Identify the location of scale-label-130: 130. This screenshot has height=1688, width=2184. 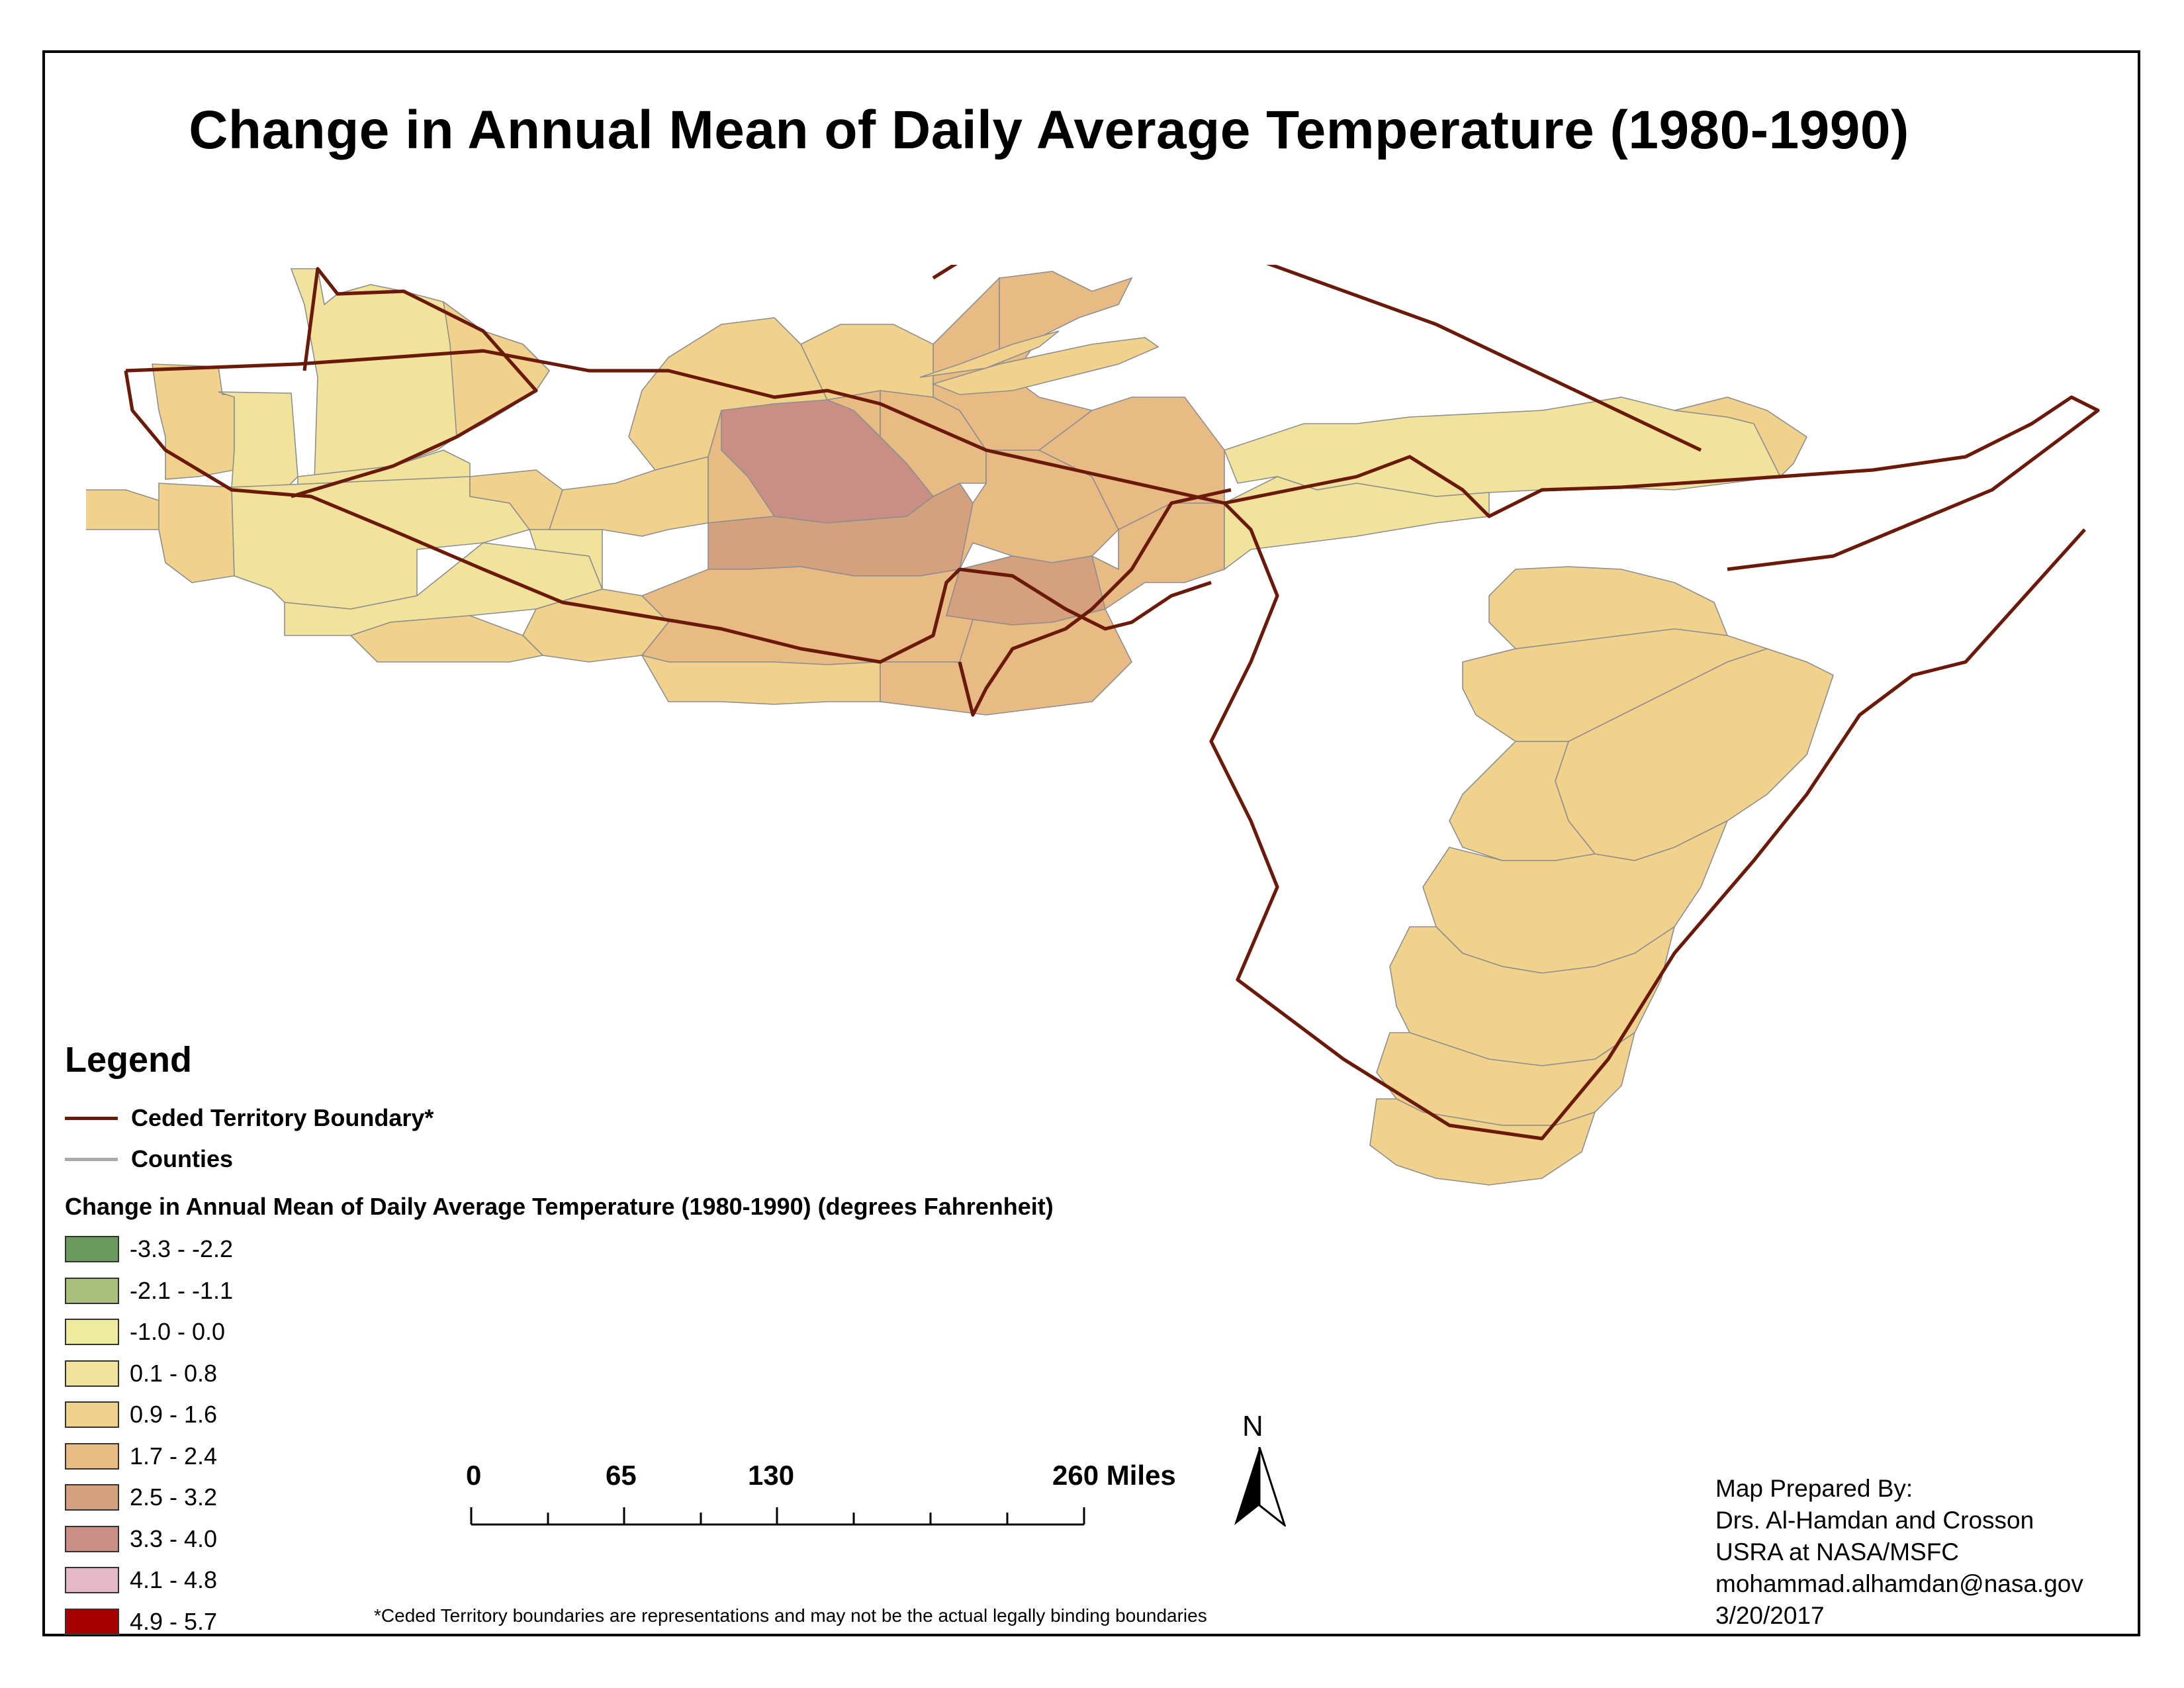
(771, 1475).